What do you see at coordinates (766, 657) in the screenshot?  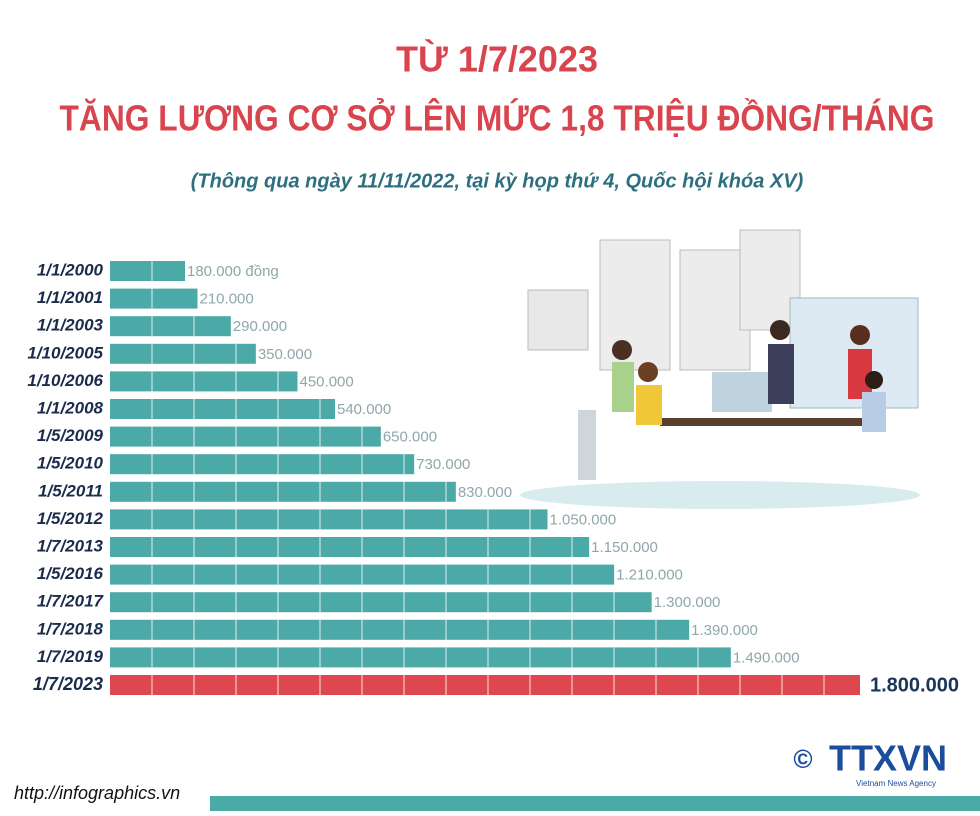 I see `value-label: 1.490.000` at bounding box center [766, 657].